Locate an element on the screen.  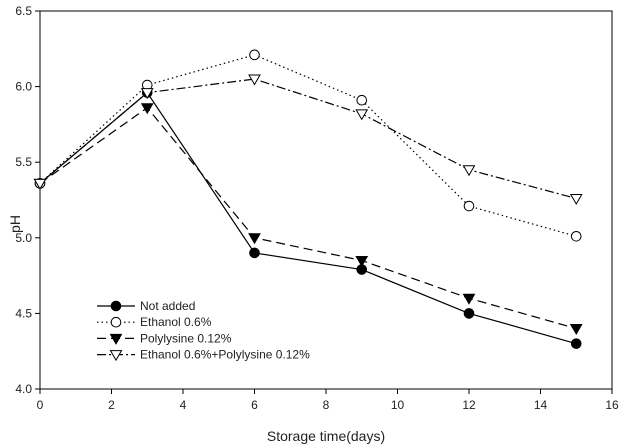
y-tick-label: 5.0 is located at coordinates (23, 238).